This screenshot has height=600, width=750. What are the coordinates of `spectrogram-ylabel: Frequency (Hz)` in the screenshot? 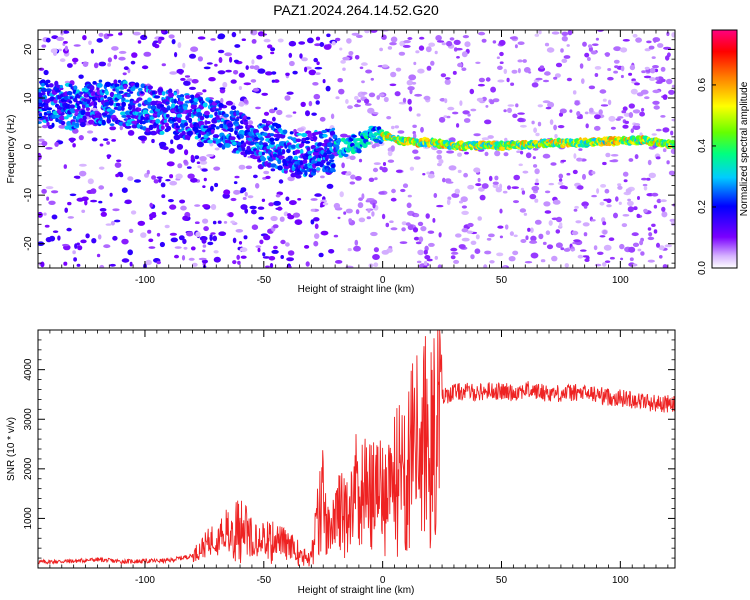 It's located at (11, 149).